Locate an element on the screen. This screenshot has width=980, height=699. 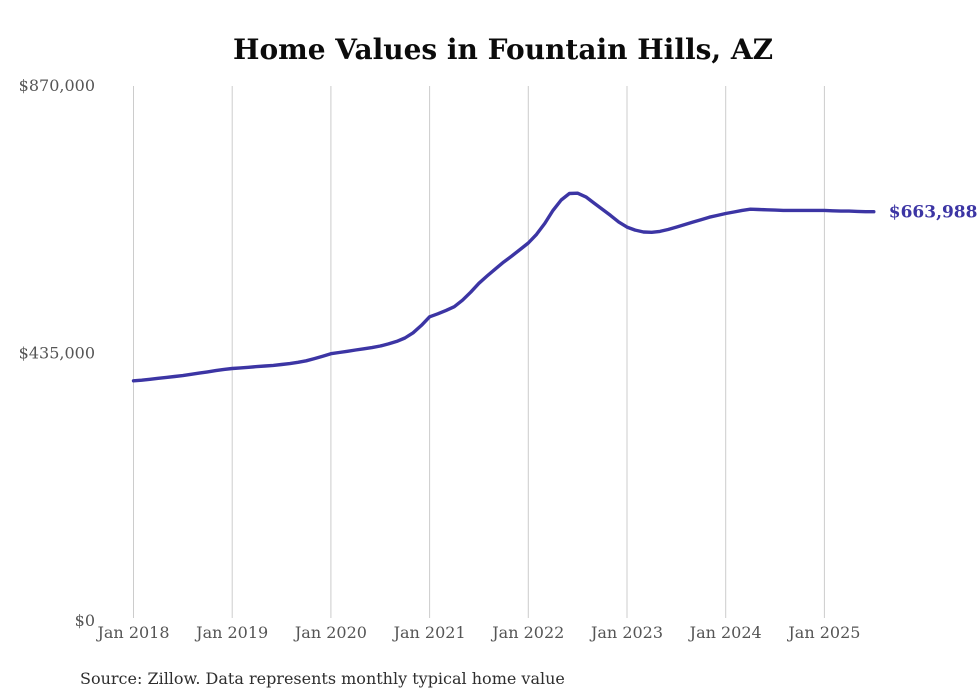
y-tick-label: $435,000 is located at coordinates (57, 353).